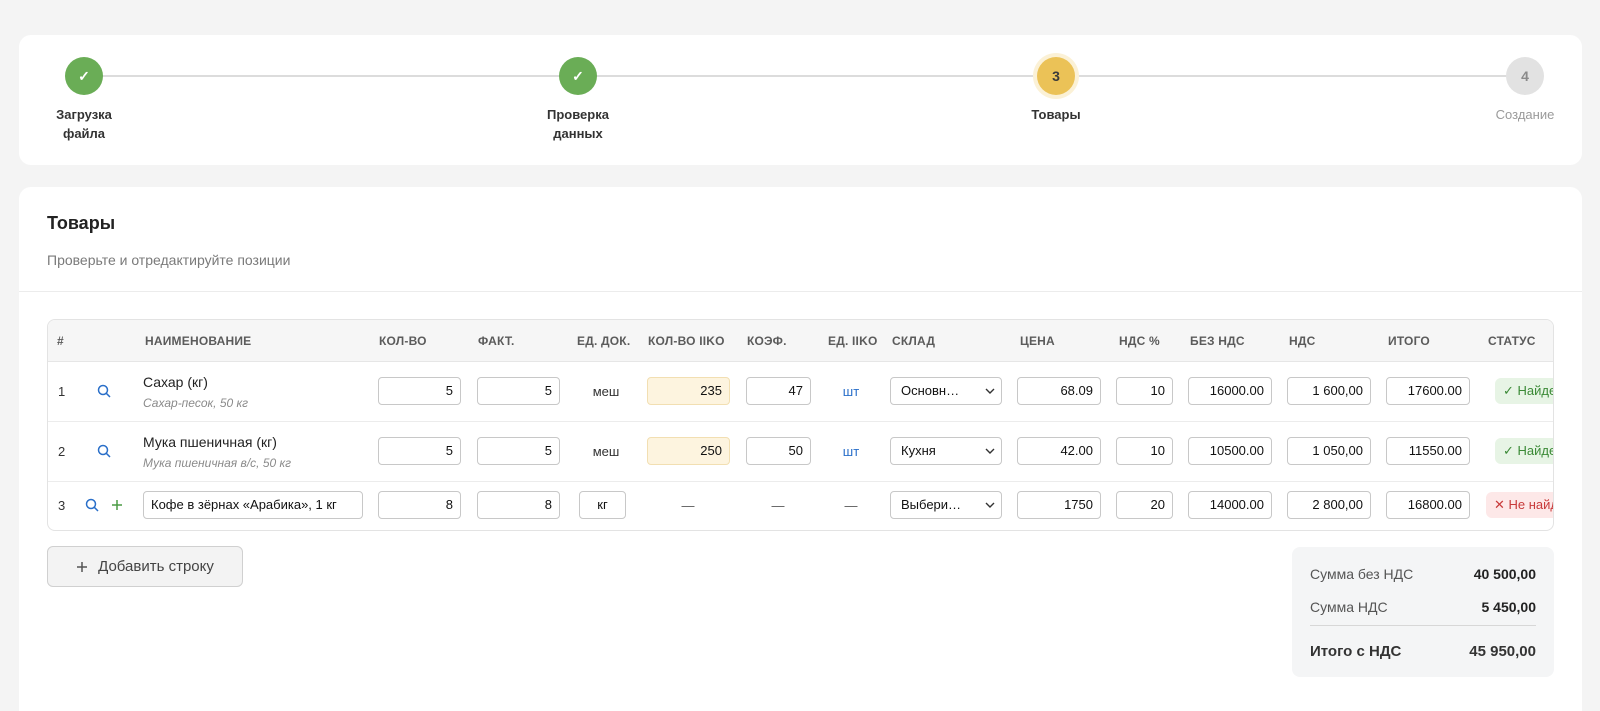 Image resolution: width=1600 pixels, height=711 pixels. I want to click on status-badge: ✕ Не найд, so click(1519, 505).